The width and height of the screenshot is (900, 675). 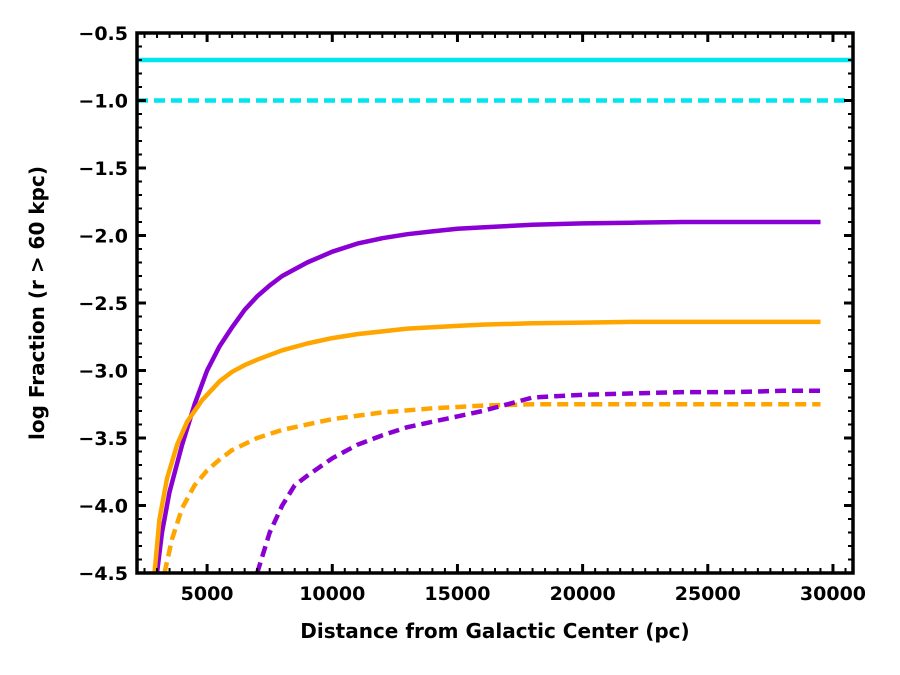 What do you see at coordinates (207, 594) in the screenshot?
I see `x-tick-label: 5000` at bounding box center [207, 594].